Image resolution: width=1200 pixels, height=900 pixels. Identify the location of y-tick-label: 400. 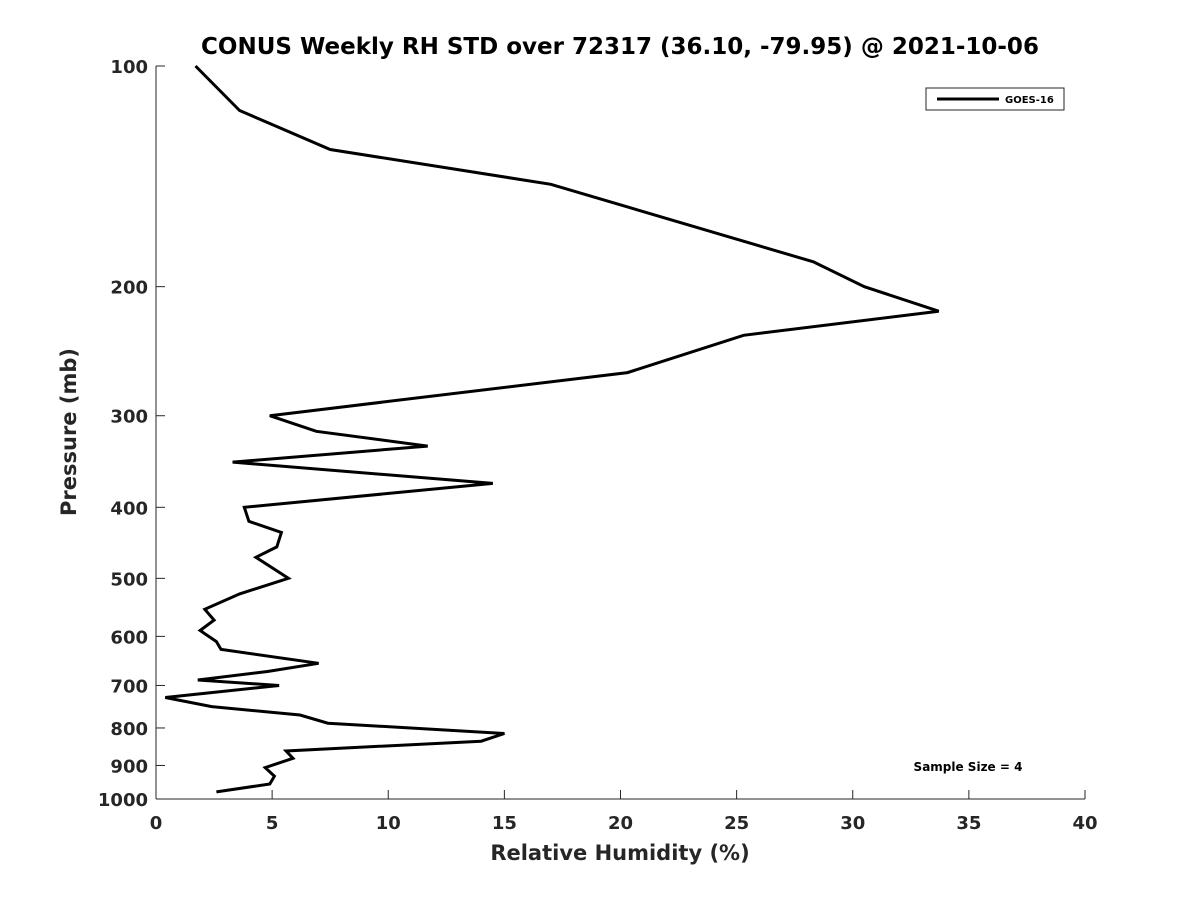
(129, 508).